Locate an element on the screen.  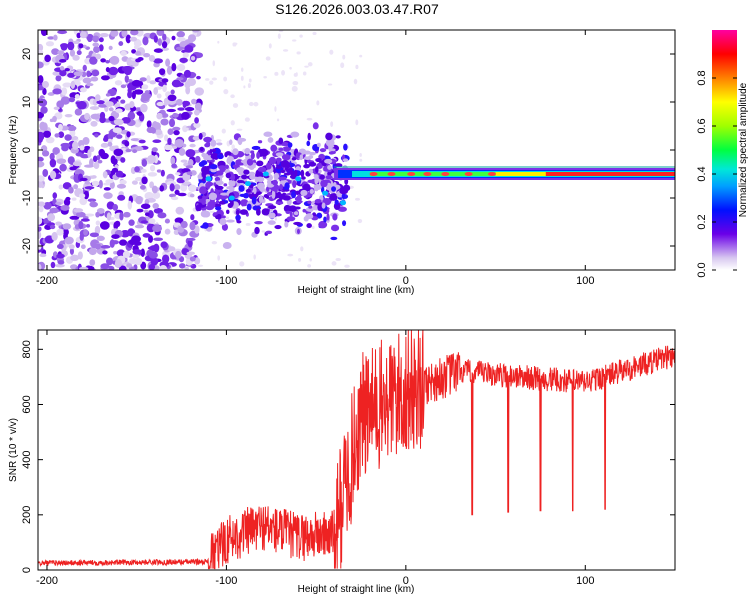
colorbar-tick-label: 0.8 is located at coordinates (702, 77).